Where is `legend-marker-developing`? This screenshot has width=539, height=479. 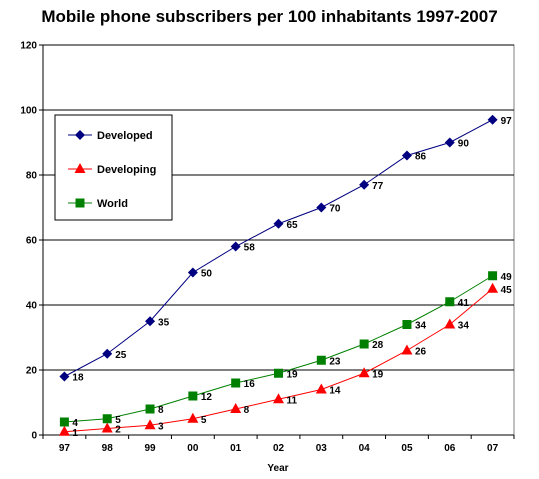 legend-marker-developing is located at coordinates (80, 168).